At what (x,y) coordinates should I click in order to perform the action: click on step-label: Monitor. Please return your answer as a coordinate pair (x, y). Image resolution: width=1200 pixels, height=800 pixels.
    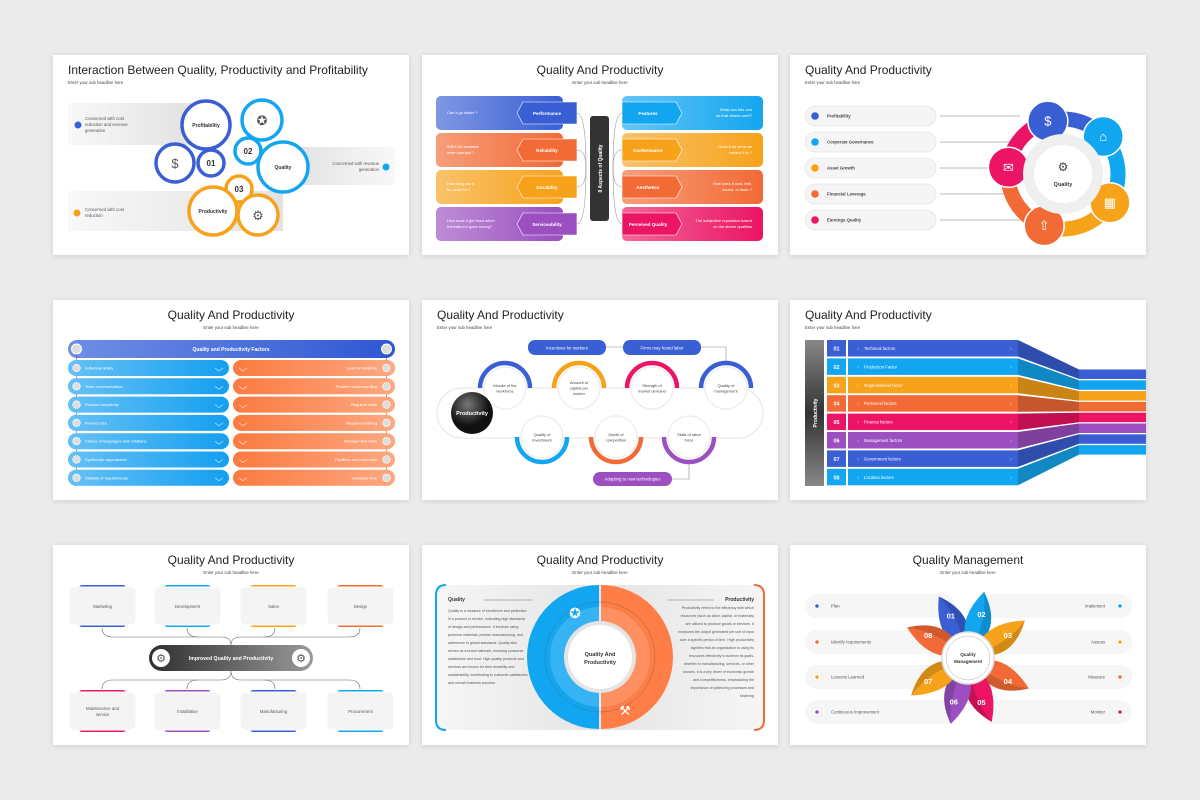
    Looking at the image, I should click on (1098, 712).